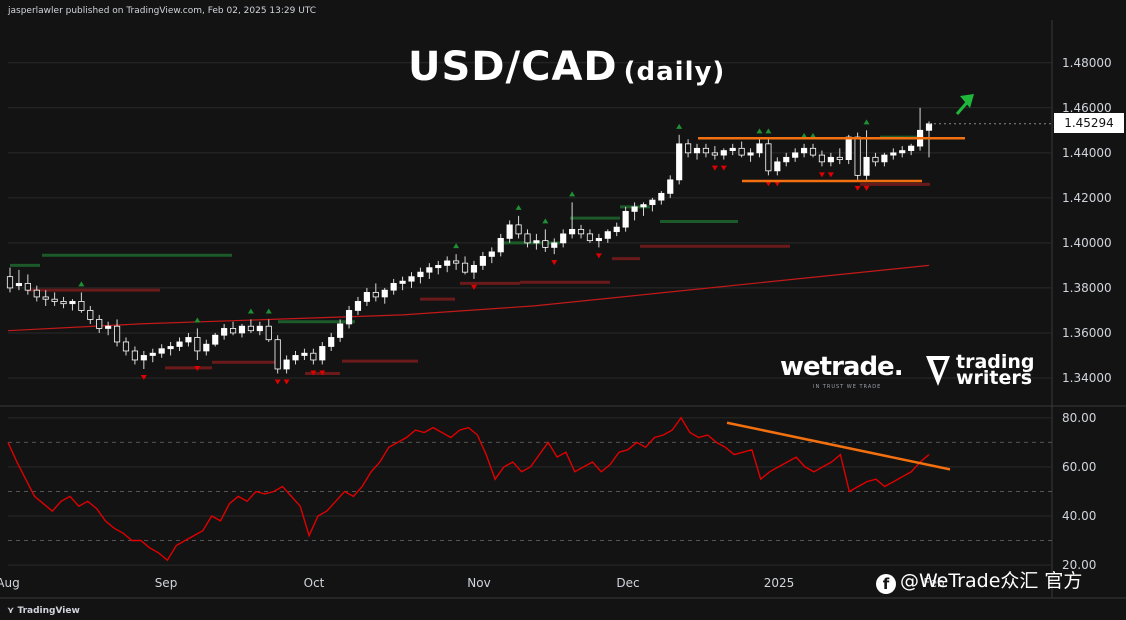  I want to click on trading-writers-logo: trading writers, so click(995, 370).